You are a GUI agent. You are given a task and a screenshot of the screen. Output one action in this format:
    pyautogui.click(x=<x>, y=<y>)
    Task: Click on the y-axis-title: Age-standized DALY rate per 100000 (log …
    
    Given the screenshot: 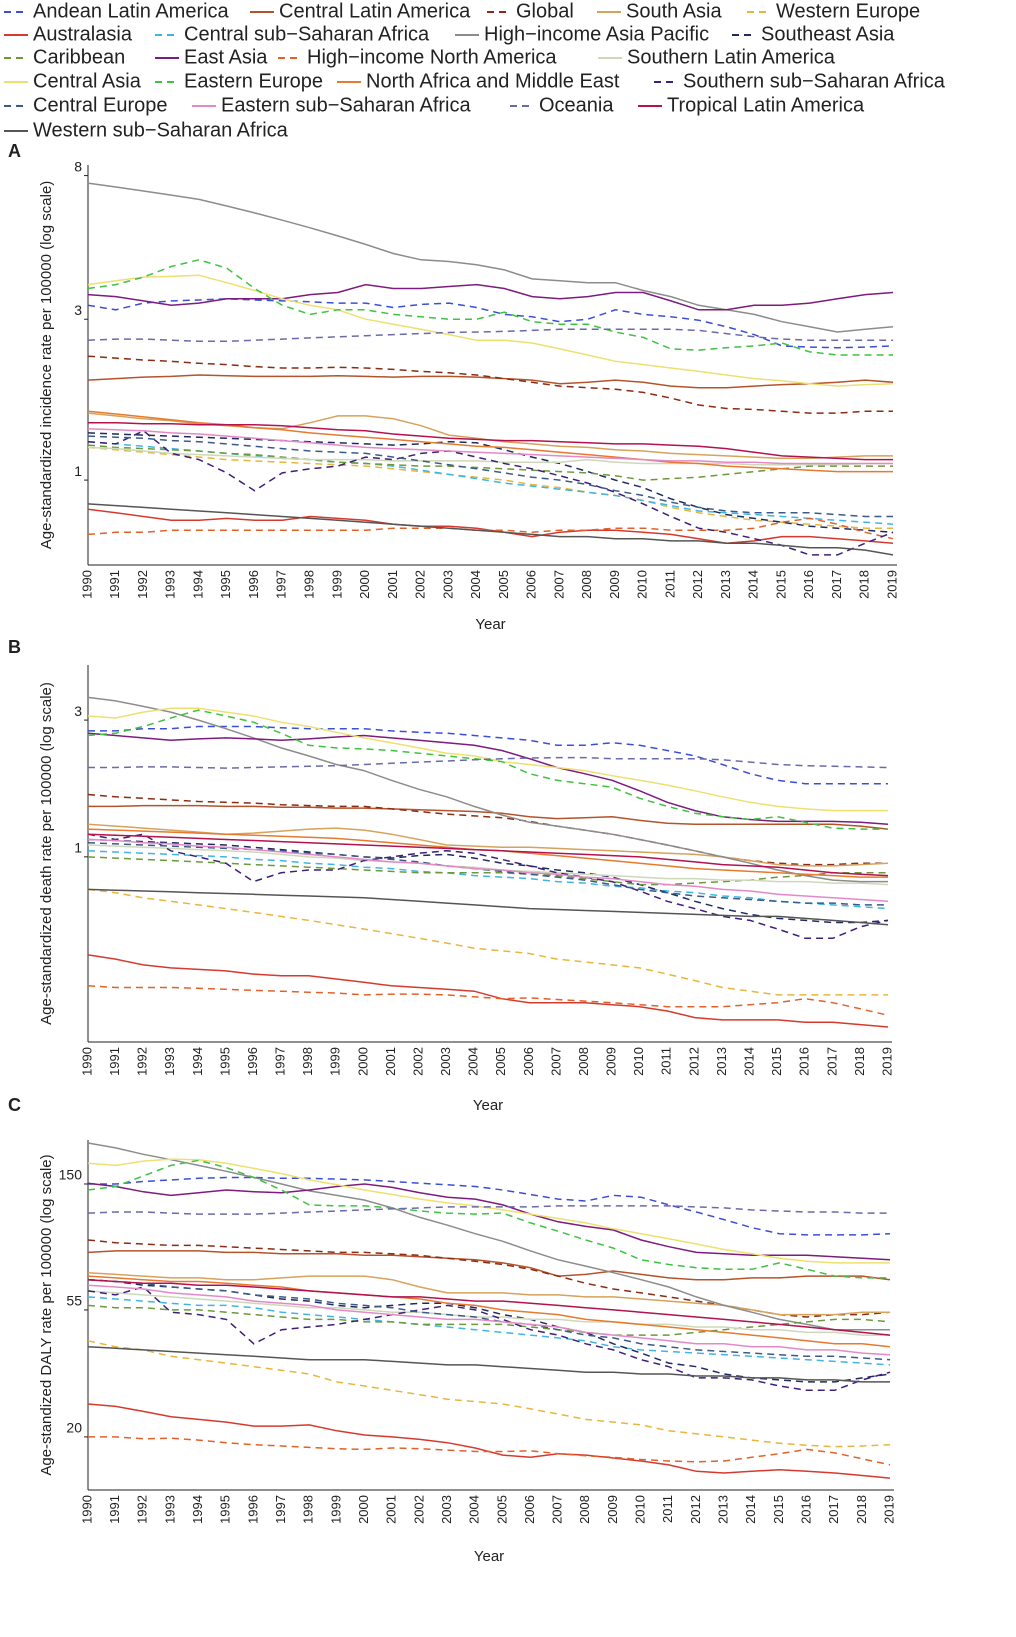 What is the action you would take?
    pyautogui.click(x=46, y=1314)
    